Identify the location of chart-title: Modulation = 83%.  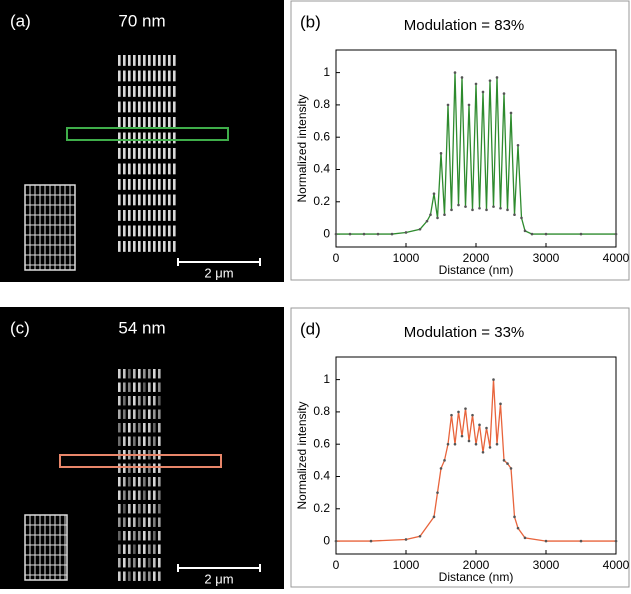
(464, 25).